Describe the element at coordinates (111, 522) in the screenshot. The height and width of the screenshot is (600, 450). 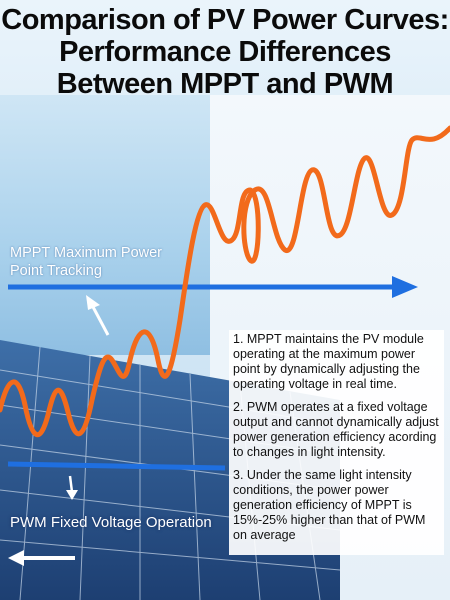
I see `pwm-label: PWM Fixed Voltage Operation` at that location.